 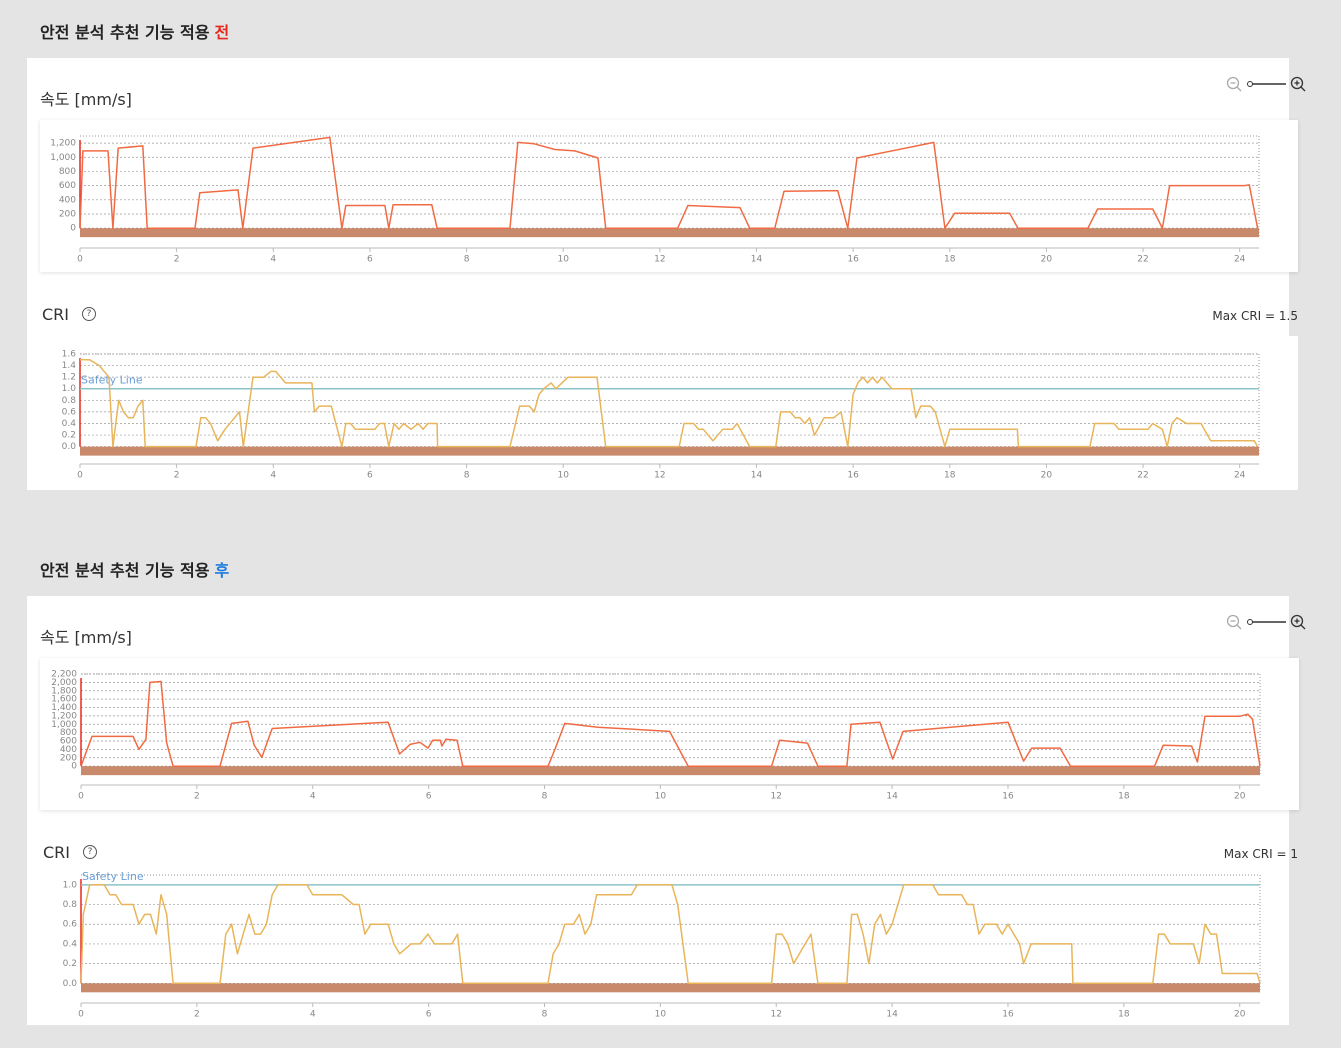 I want to click on y-tick-label: 1,600, so click(x=64, y=700).